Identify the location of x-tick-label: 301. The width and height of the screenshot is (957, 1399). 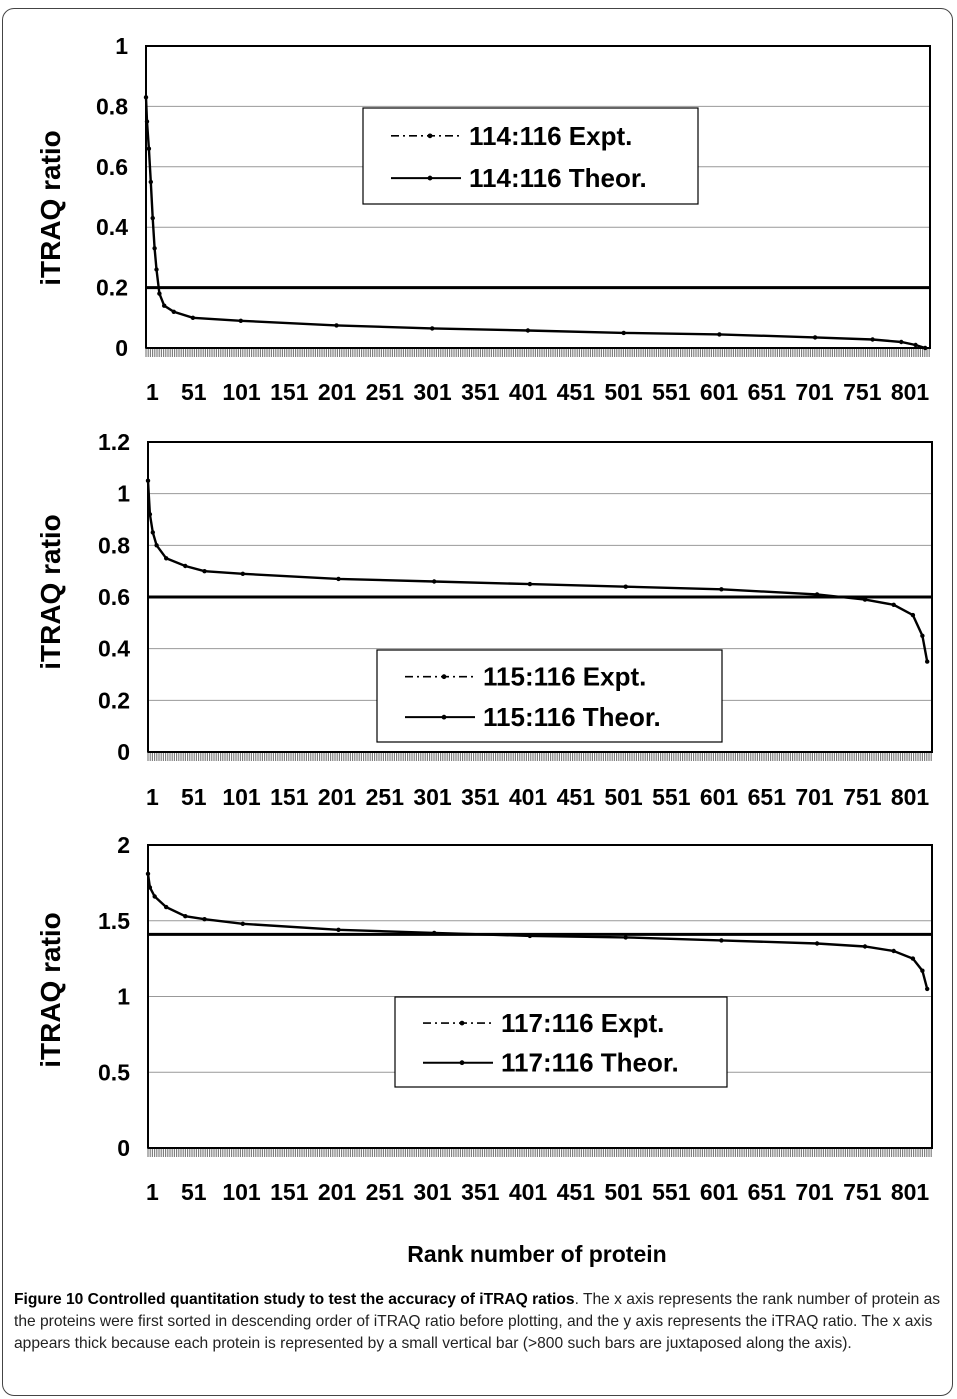
(432, 392).